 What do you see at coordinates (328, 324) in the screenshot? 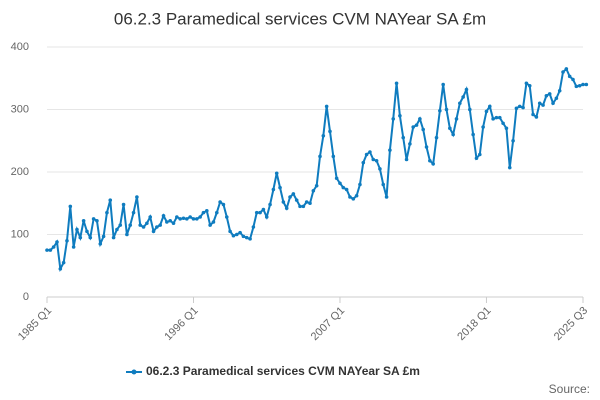
I see `x-tick-label: 2007 Q1` at bounding box center [328, 324].